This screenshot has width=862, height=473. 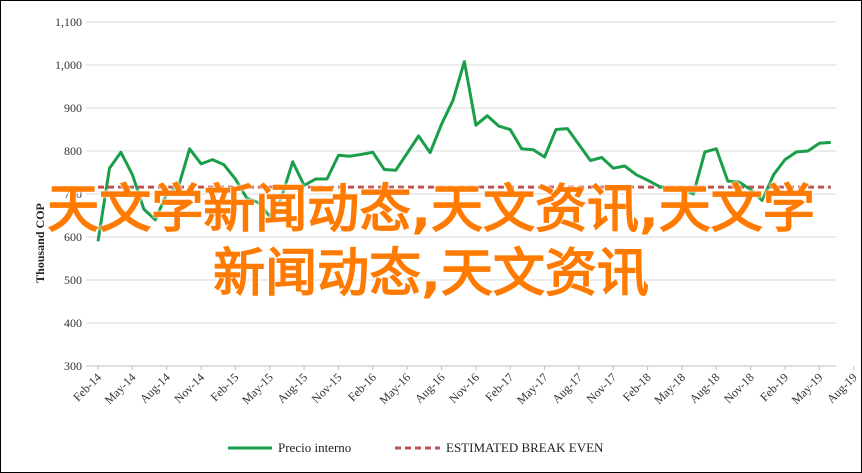 I want to click on x-tick-label: May-18, so click(x=669, y=388).